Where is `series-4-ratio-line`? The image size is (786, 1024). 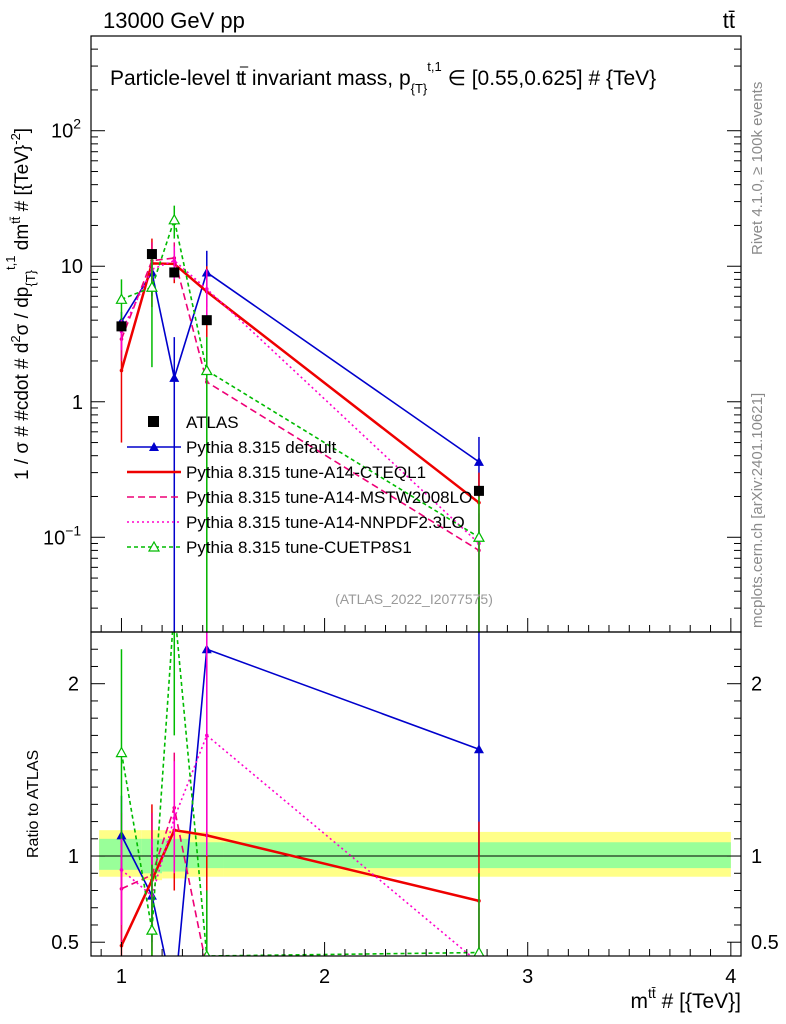 series-4-ratio-line is located at coordinates (299, 794).